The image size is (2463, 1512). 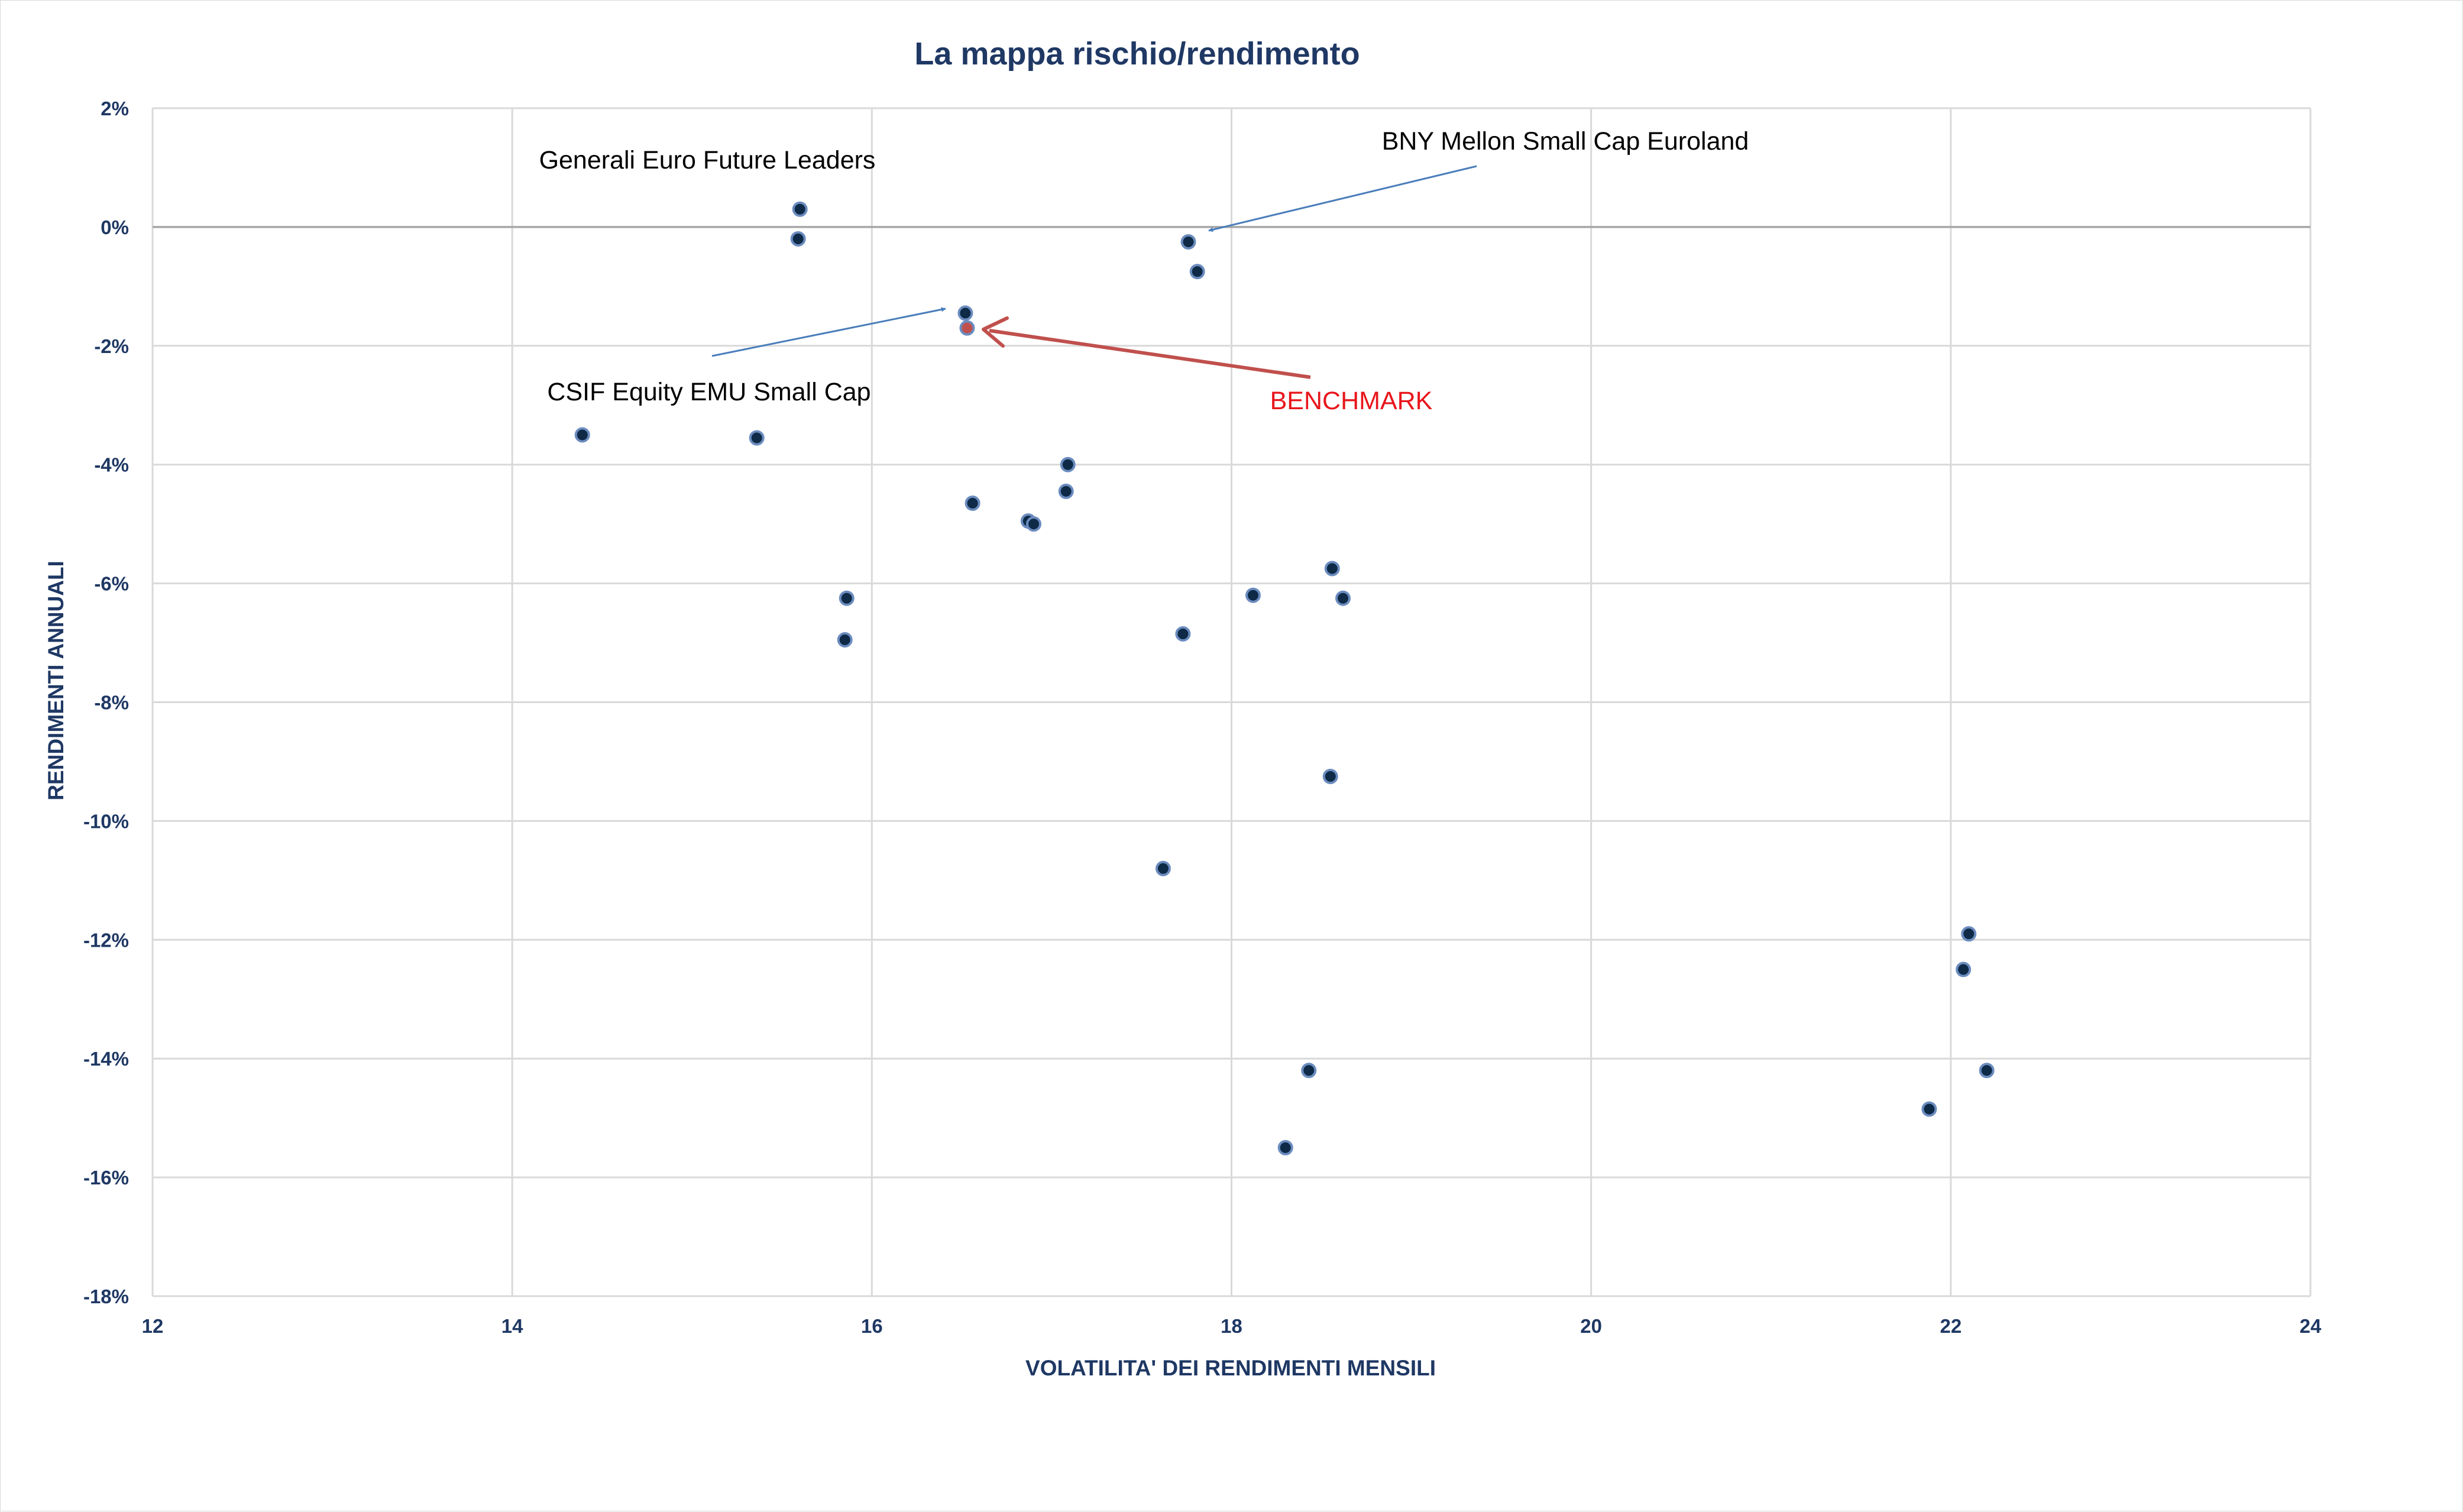 I want to click on annotation-csif-label: CSIF Equity EMU Small Cap, so click(x=708, y=392).